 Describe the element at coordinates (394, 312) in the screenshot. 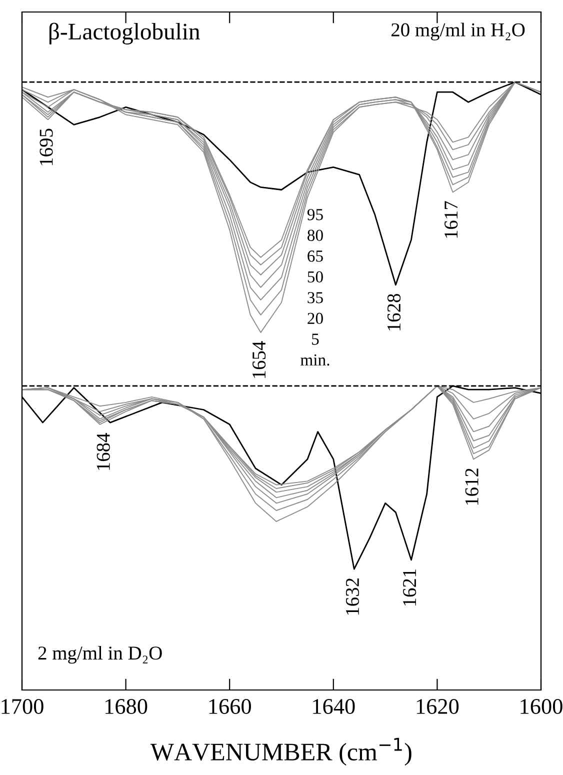

I see `annotation: 1628` at that location.